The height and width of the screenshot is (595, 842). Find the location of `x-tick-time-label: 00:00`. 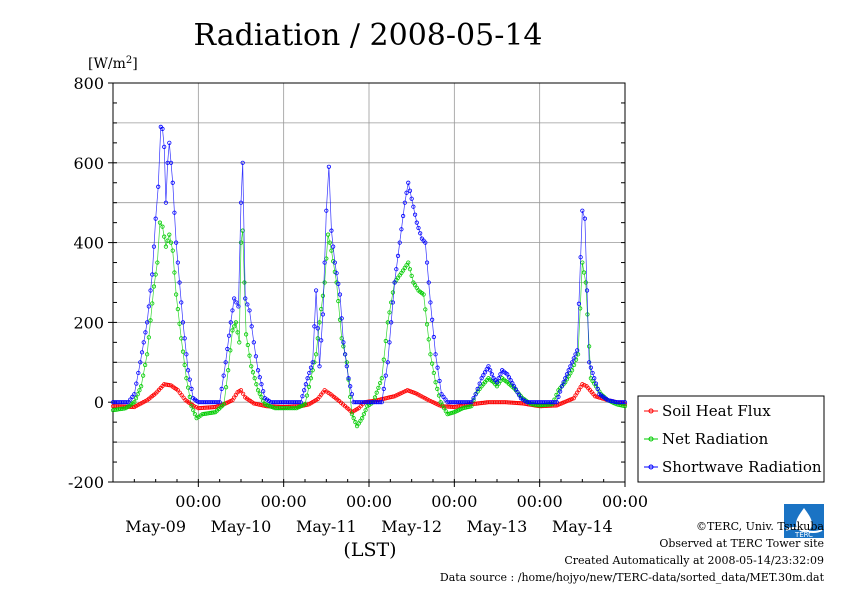

x-tick-time-label: 00:00 is located at coordinates (369, 501).